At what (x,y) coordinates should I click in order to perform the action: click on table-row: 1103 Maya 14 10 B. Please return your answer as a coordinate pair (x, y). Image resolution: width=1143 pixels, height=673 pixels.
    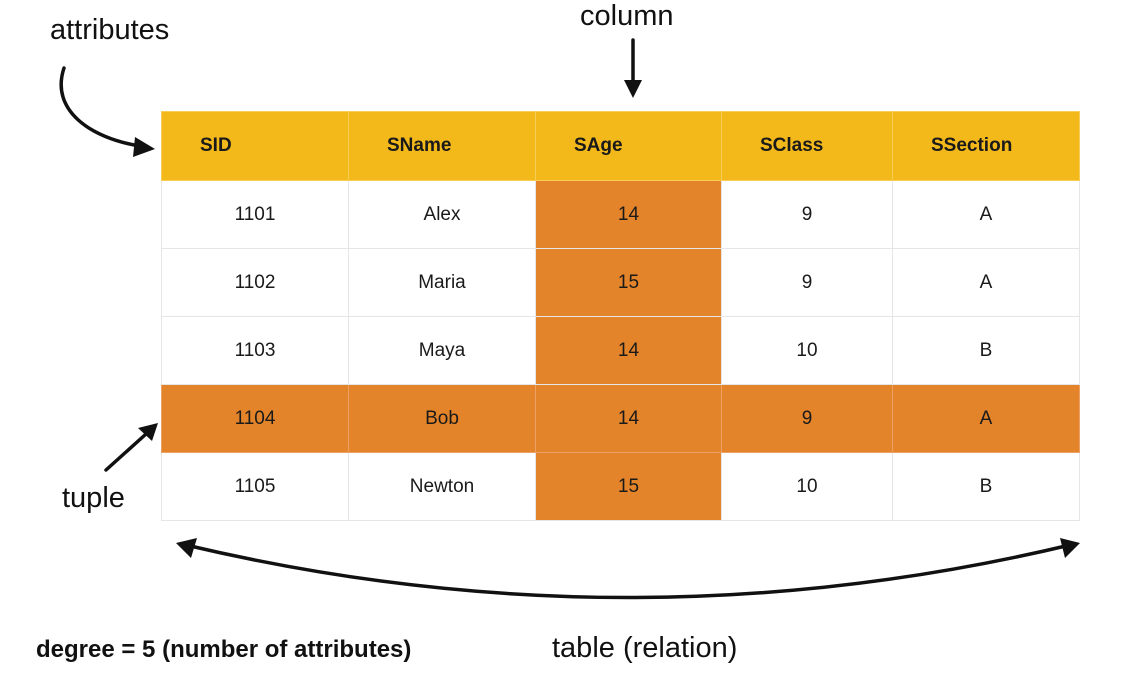
    Looking at the image, I should click on (620, 350).